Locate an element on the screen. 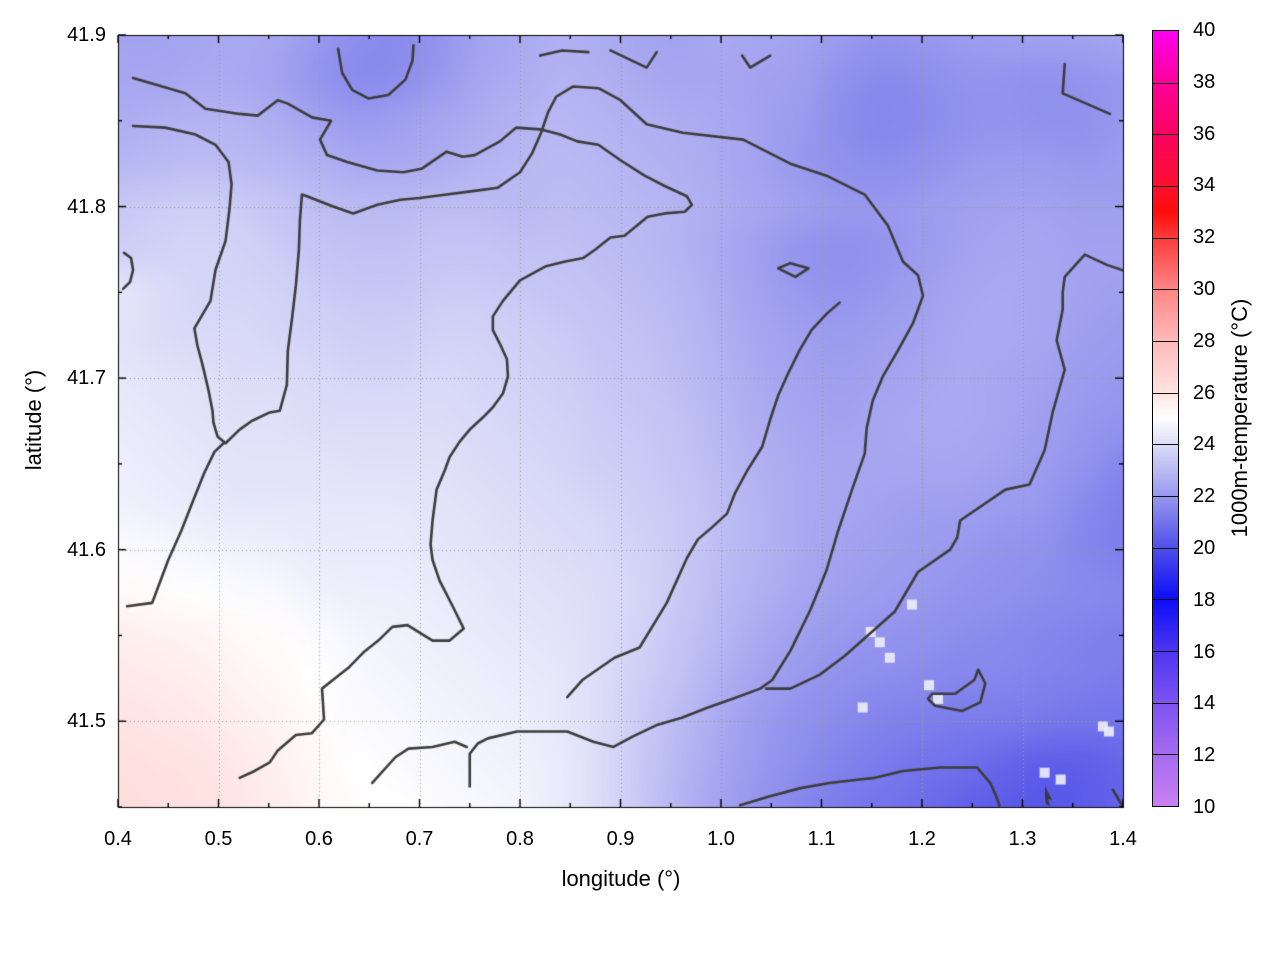 The image size is (1280, 960). x-tick-label: 1.0 is located at coordinates (721, 839).